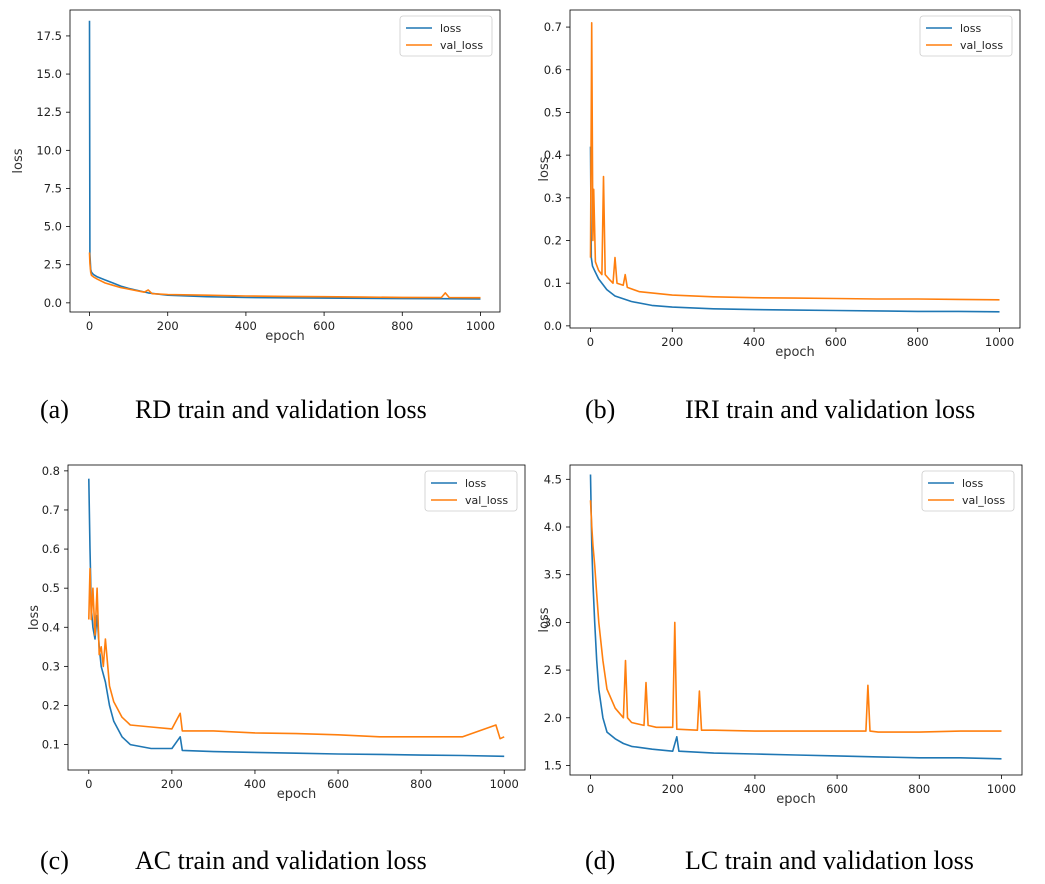 The image size is (1045, 884). I want to click on caption-text: AC train and validation loss, so click(281, 860).